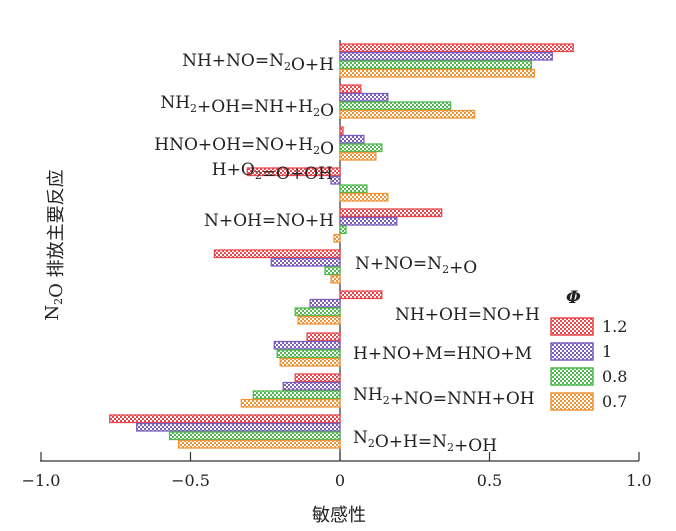  I want to click on reaction-label-8: H+NO+M=HNO+M, so click(442, 354).